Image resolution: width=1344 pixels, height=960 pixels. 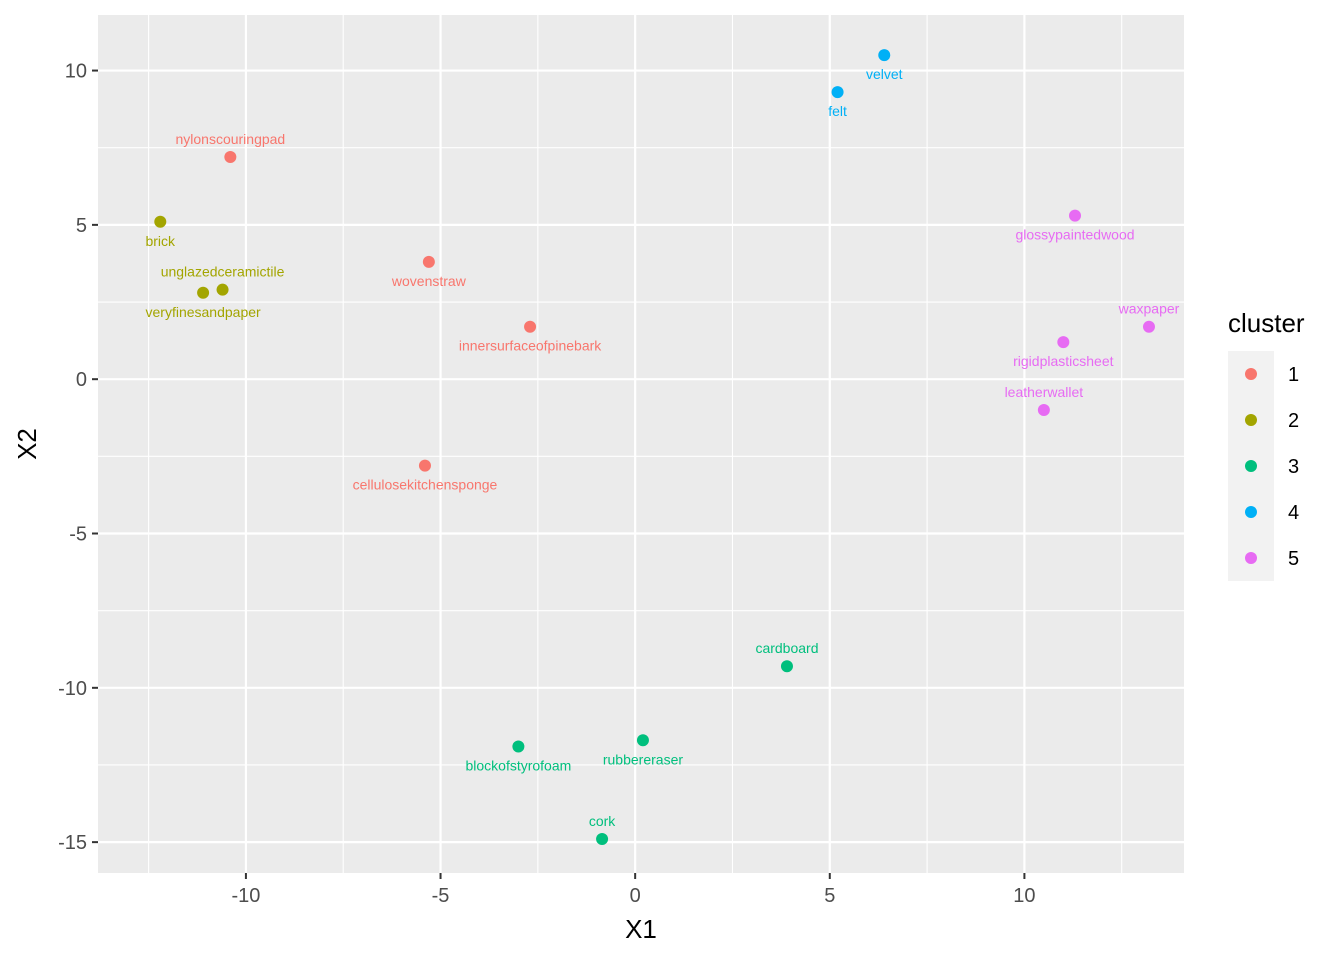 I want to click on point-label: leatherwallet, so click(x=1044, y=392).